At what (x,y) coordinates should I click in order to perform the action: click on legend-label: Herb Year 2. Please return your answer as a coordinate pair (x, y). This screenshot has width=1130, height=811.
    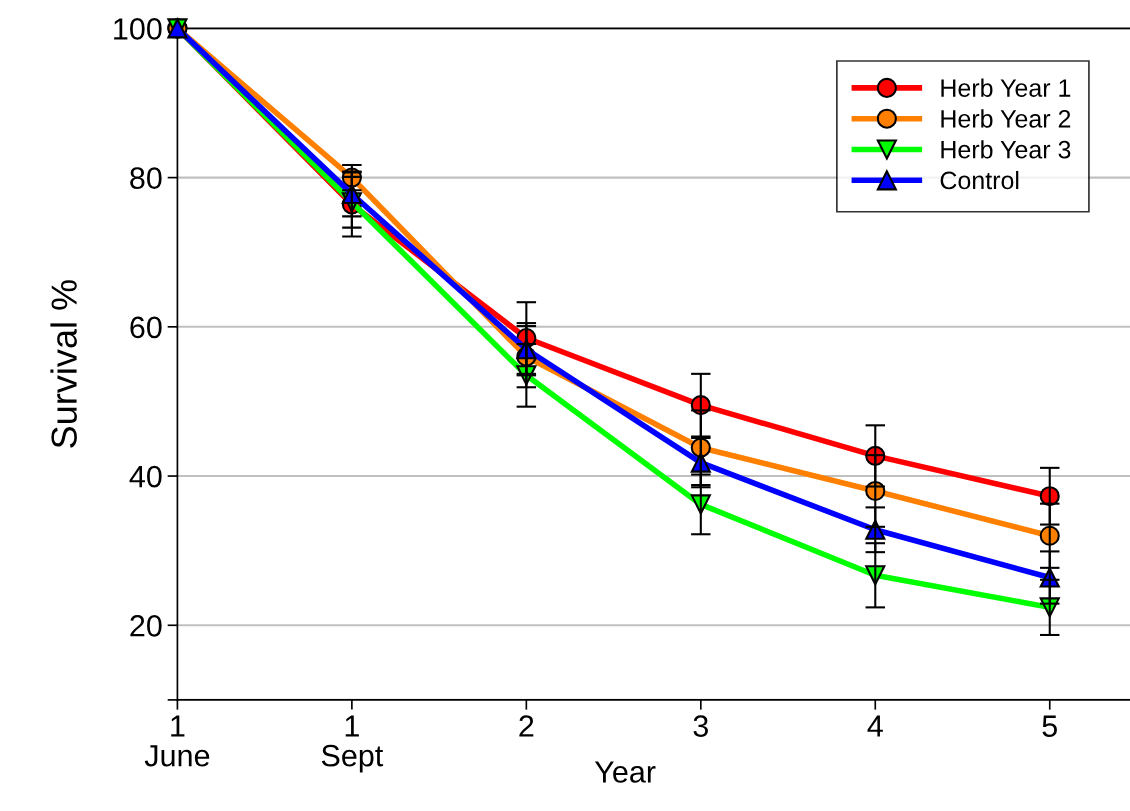
    Looking at the image, I should click on (1006, 118).